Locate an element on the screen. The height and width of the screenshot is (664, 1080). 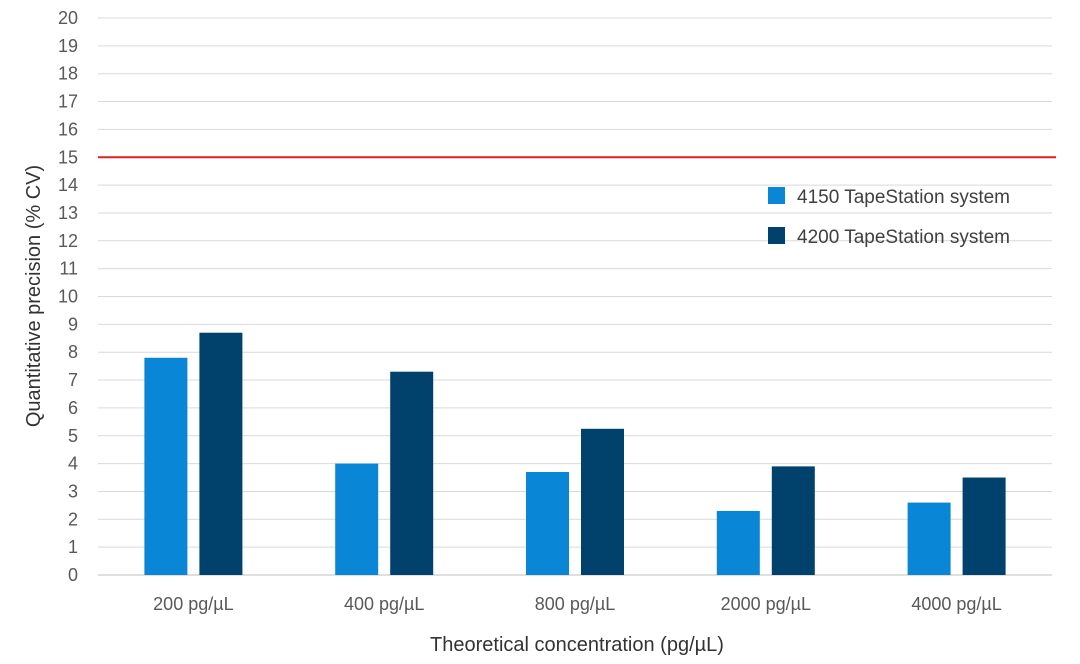
x-tick-label: 800 pg/µL is located at coordinates (575, 604).